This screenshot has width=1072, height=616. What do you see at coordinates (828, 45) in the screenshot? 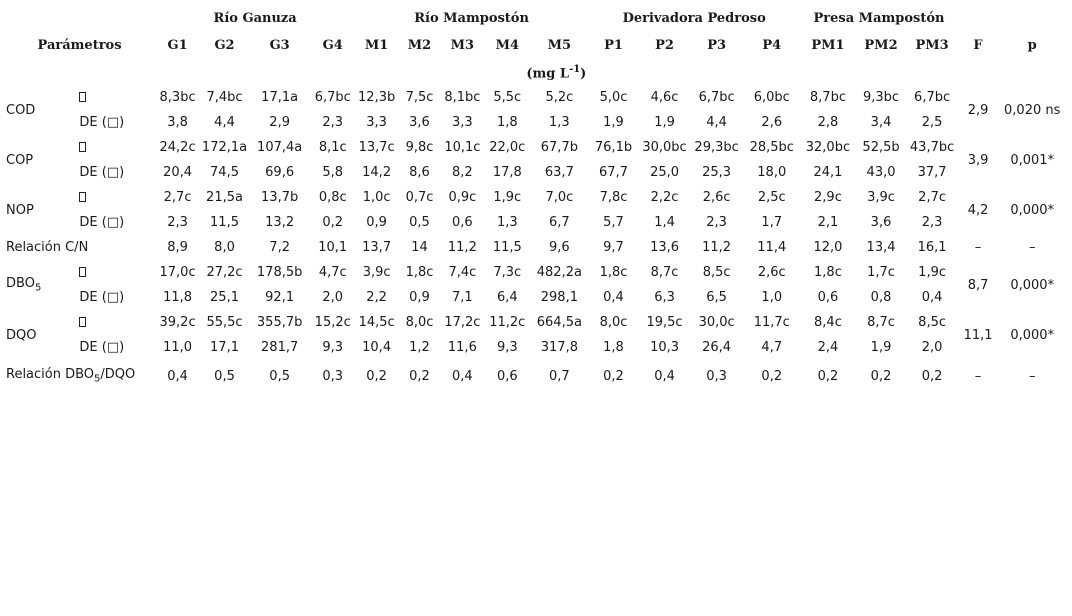
I see `column-header: PM1` at bounding box center [828, 45].